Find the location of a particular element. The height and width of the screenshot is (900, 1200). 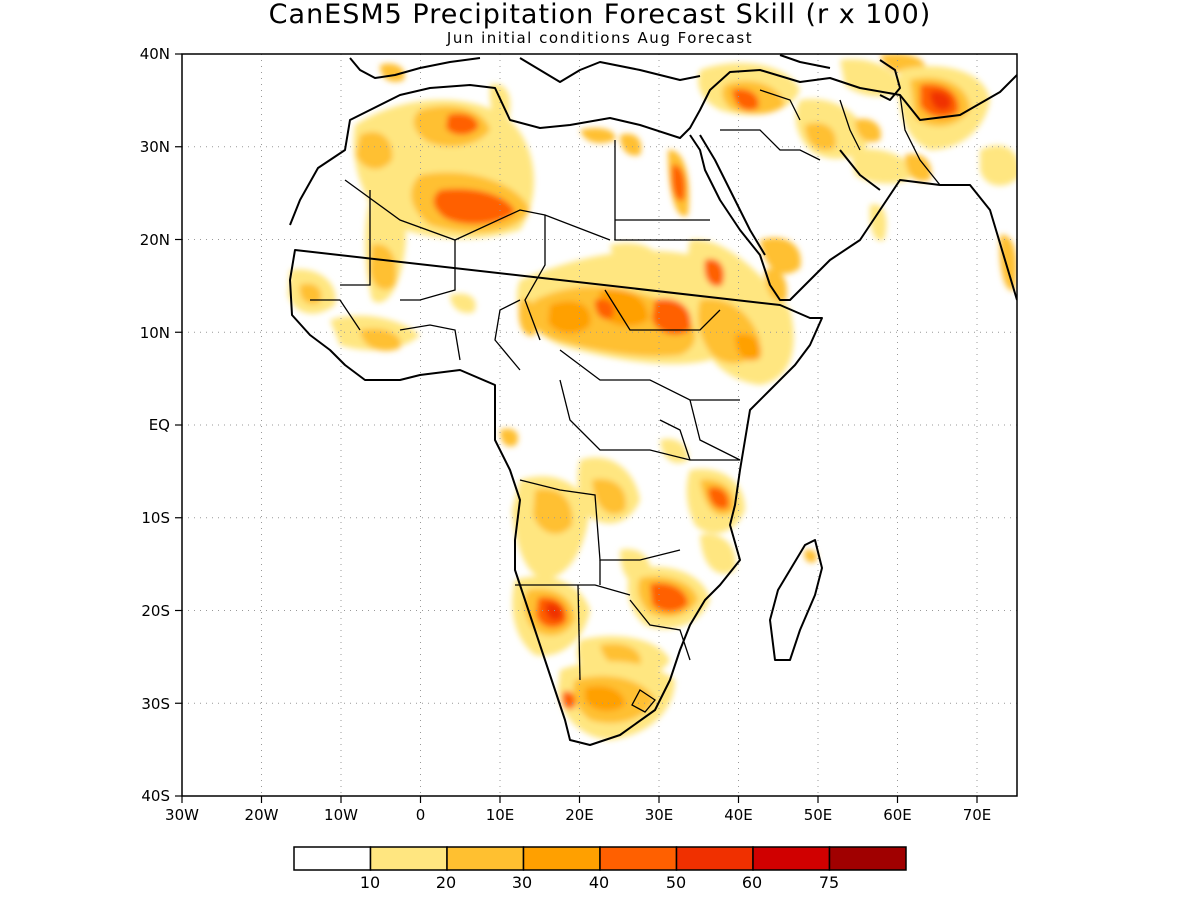

x-tick-label: 50E is located at coordinates (818, 815).